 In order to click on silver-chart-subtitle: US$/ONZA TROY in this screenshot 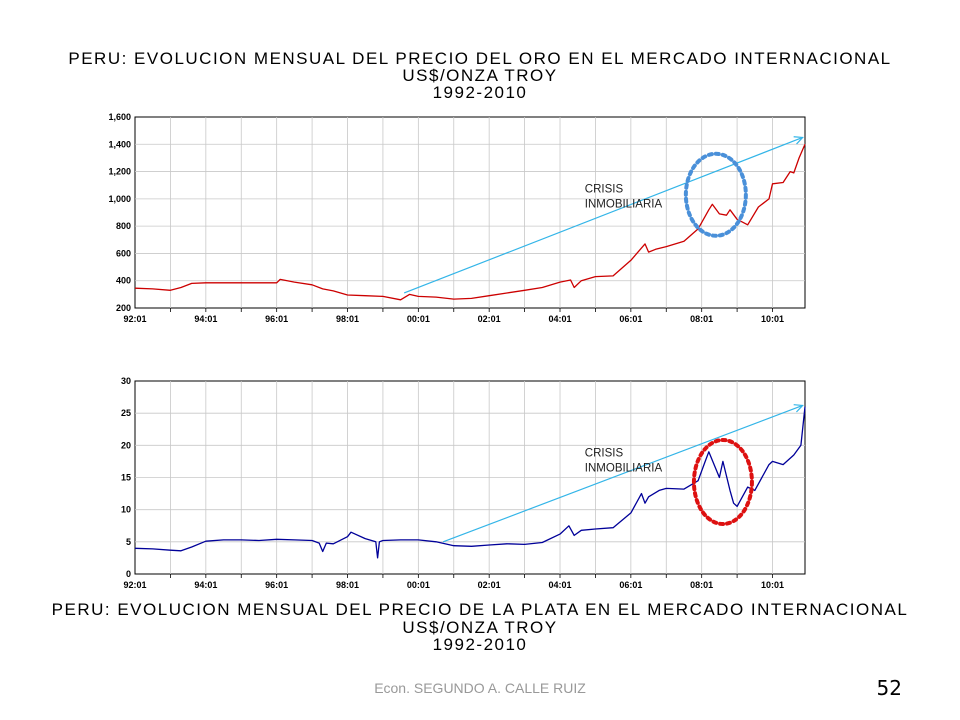, I will do `click(480, 627)`.